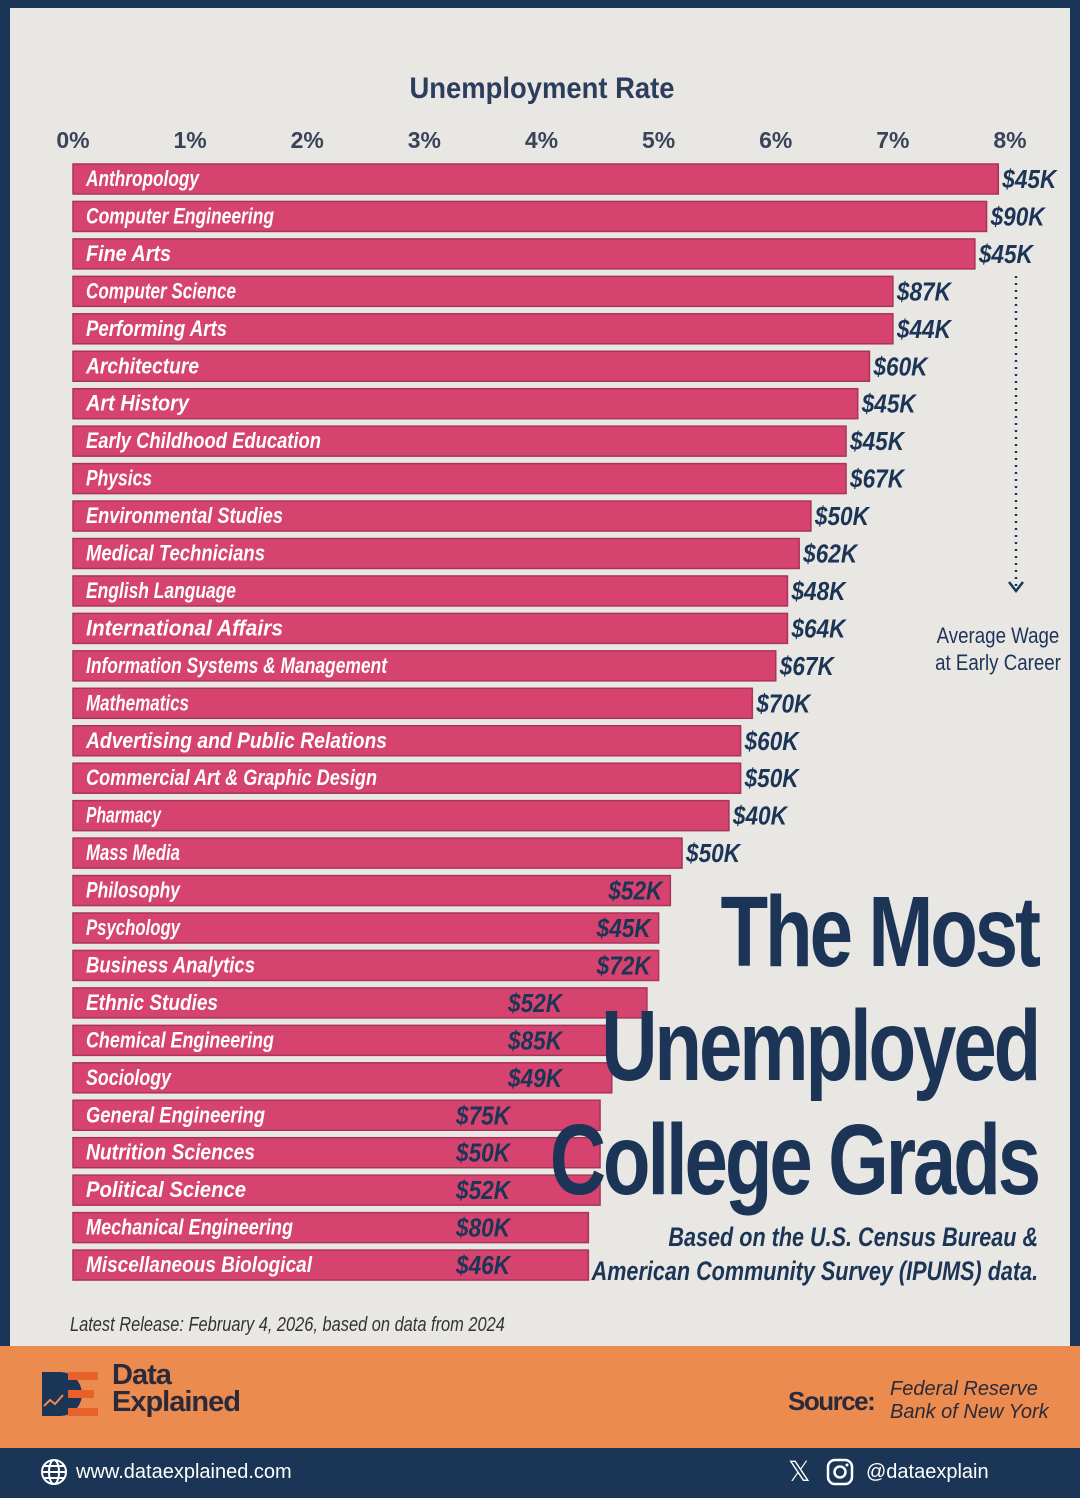 The width and height of the screenshot is (1080, 1498). I want to click on x-tick-label: 8%, so click(1009, 140).